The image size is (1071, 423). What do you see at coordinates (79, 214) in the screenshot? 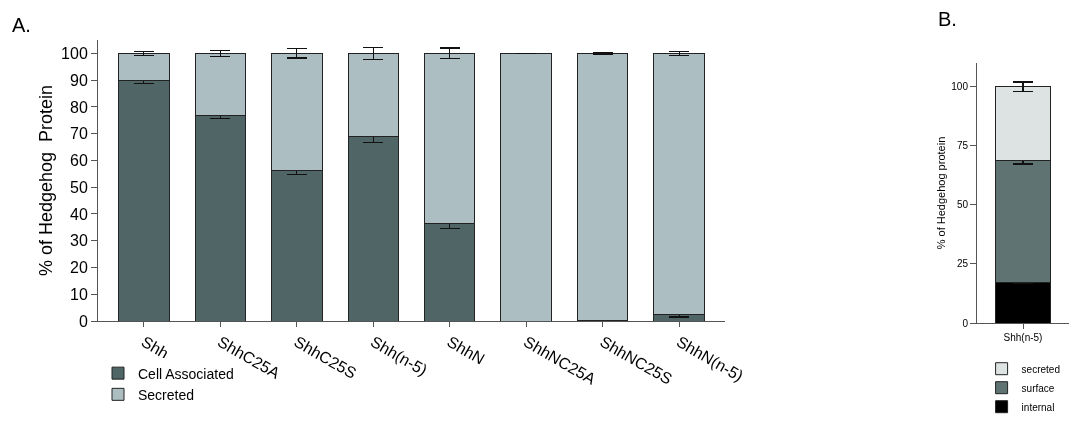
I see `y-tick-label: 40` at bounding box center [79, 214].